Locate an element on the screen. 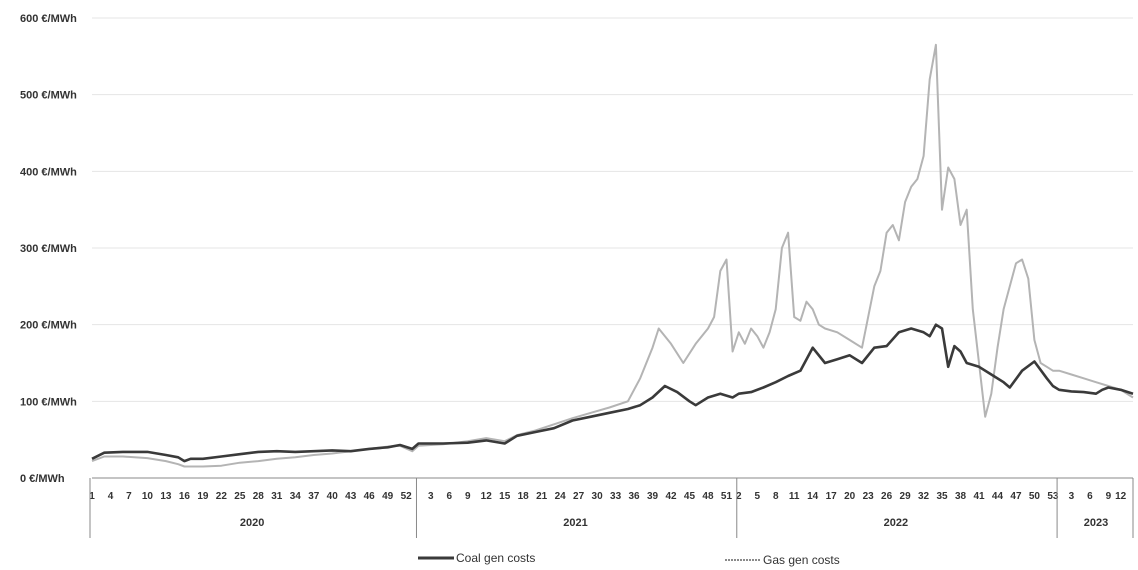  x-tick-label: 42 is located at coordinates (671, 496).